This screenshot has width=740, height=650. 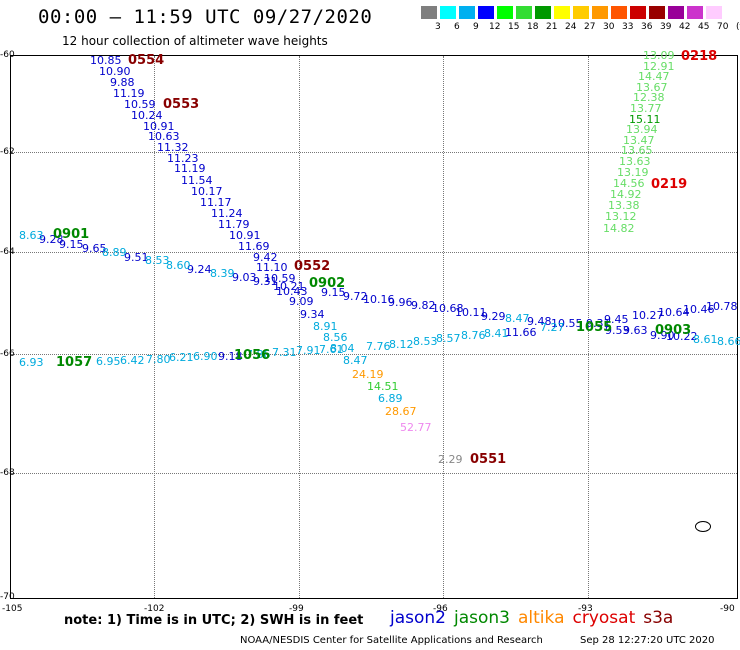 I want to click on pass-time-label: 0552, so click(x=312, y=266).